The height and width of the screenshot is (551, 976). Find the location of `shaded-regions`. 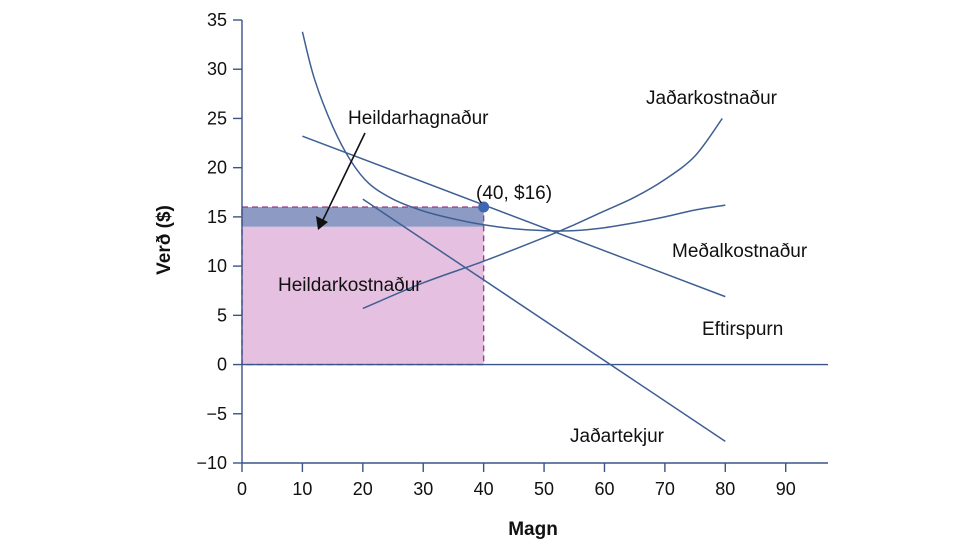

shaded-regions is located at coordinates (363, 286).